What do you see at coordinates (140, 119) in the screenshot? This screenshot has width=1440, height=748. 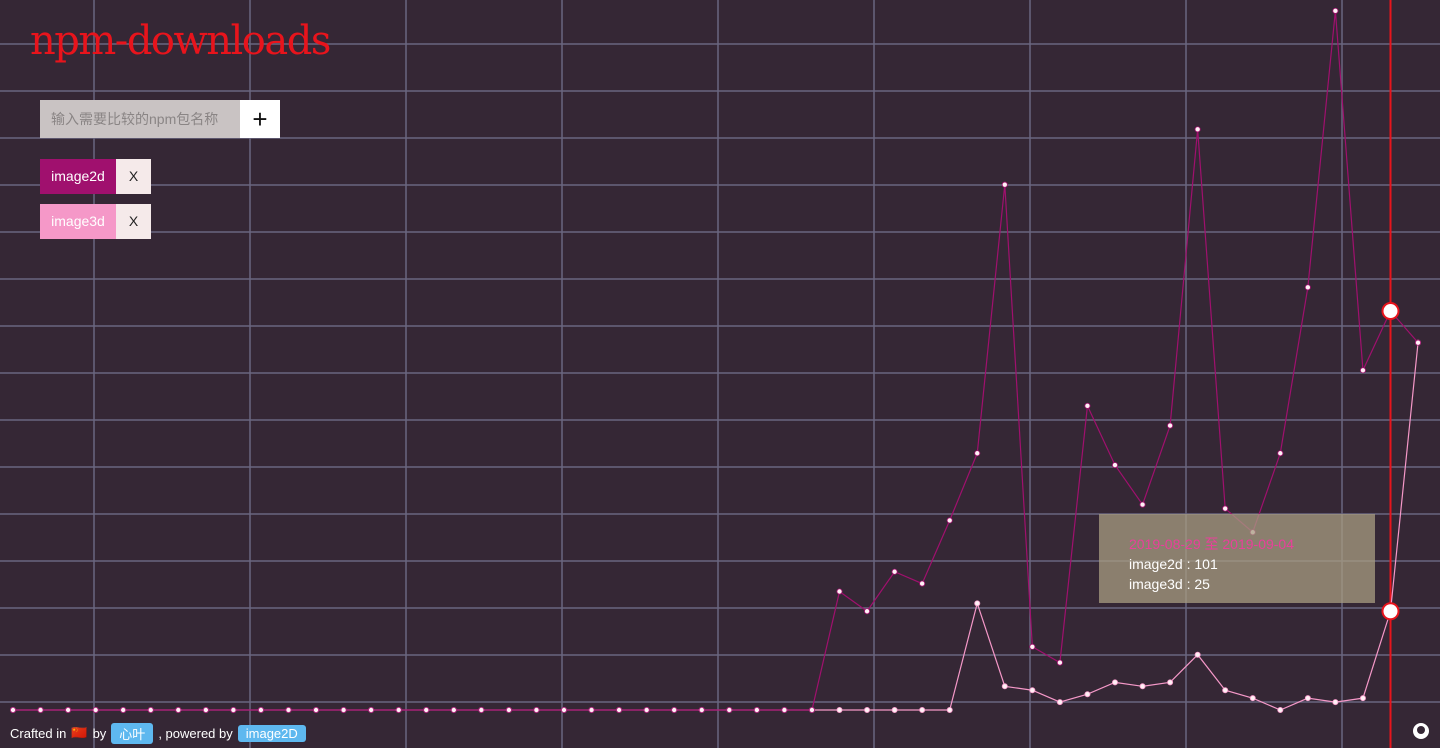 I see `package-input: 输入需要比较的npm包名称` at bounding box center [140, 119].